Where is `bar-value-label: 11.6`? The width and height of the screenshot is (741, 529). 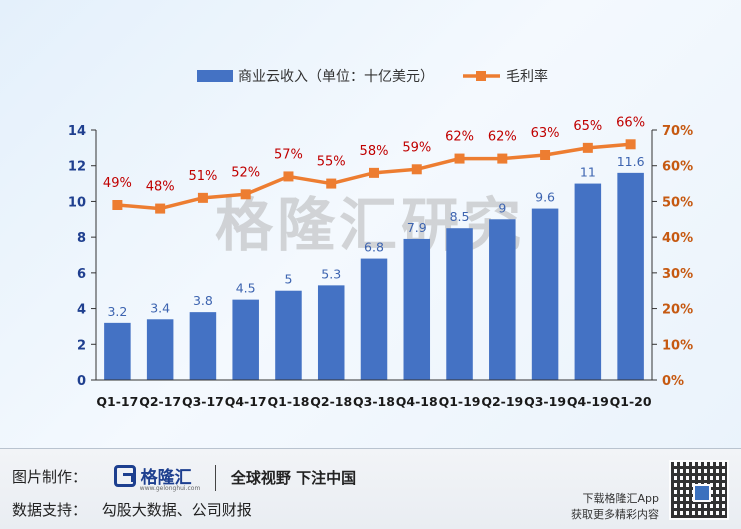
bar-value-label: 11.6 is located at coordinates (631, 161).